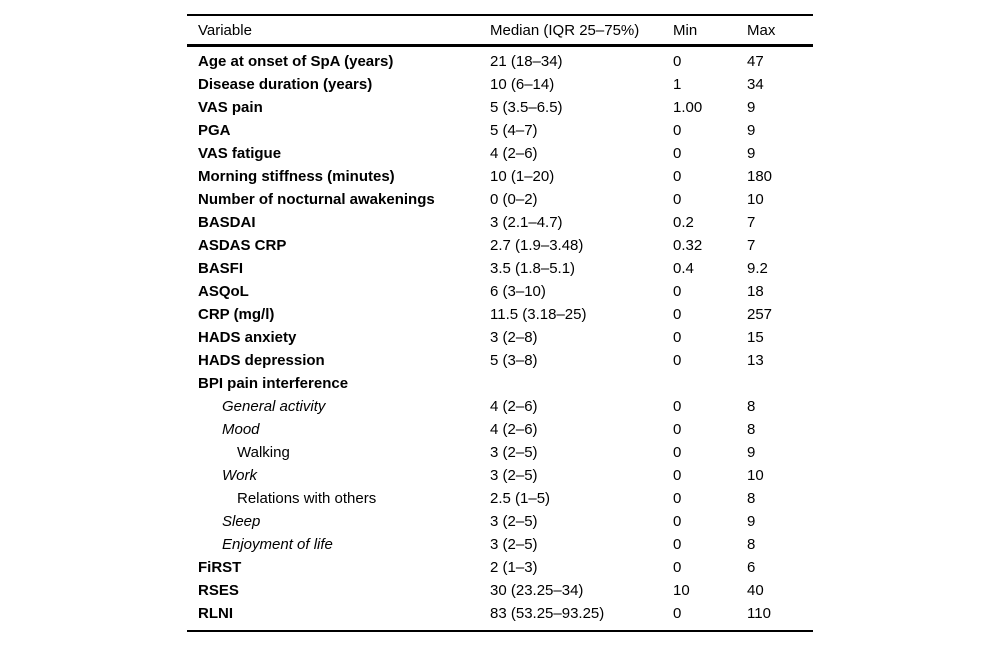 This screenshot has height=649, width=1000. I want to click on cell-variable: Walking, so click(263, 452).